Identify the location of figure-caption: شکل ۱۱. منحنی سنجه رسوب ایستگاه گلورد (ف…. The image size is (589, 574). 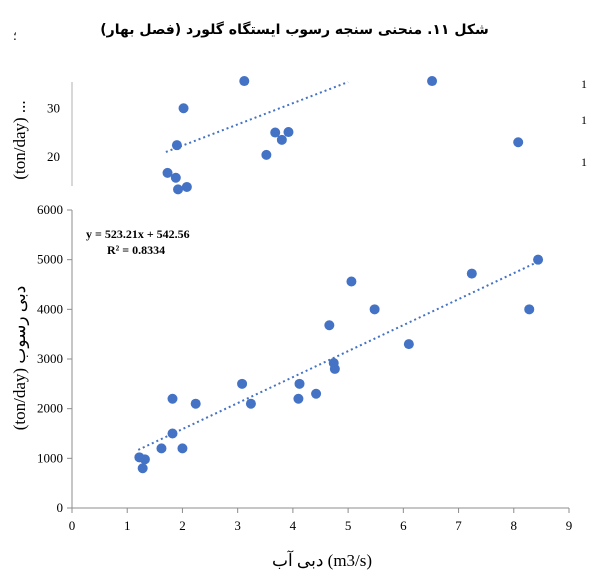
(294, 30).